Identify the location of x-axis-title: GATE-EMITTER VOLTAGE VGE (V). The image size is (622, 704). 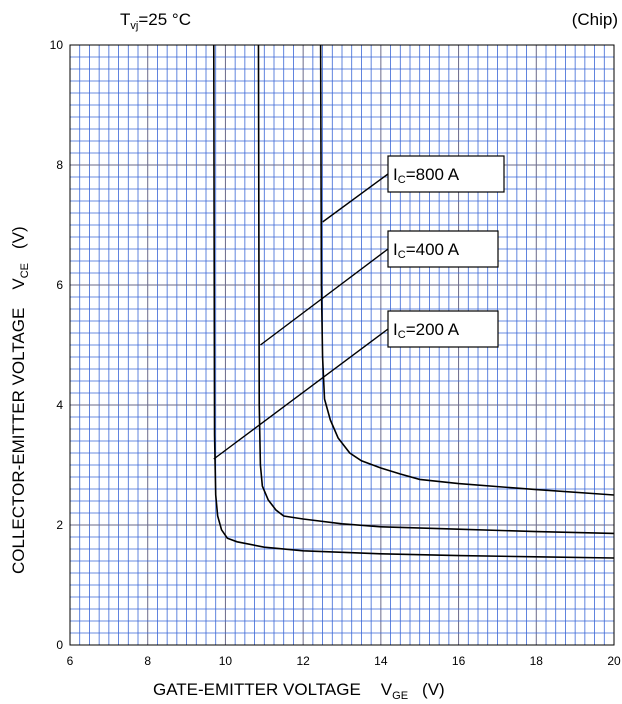
(299, 691).